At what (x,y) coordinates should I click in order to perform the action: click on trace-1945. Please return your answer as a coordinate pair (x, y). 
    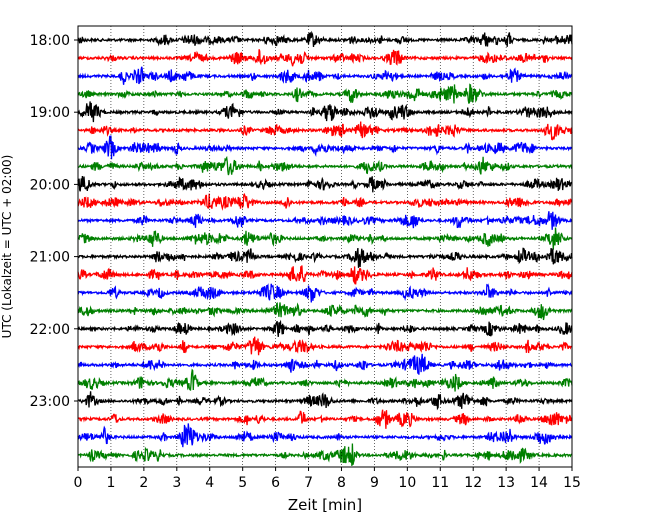
    Looking at the image, I should click on (325, 165).